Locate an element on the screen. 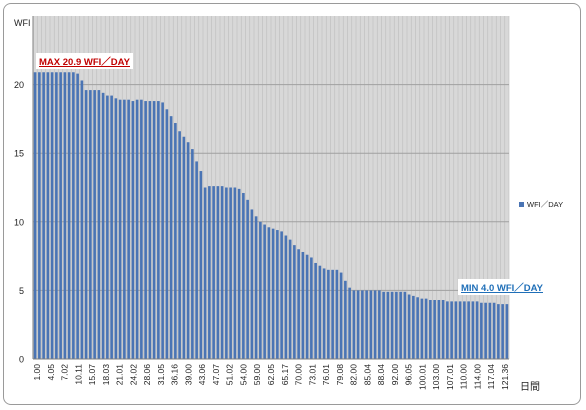 This screenshot has height=410, width=586. x-tick-label: 65.17 is located at coordinates (285, 375).